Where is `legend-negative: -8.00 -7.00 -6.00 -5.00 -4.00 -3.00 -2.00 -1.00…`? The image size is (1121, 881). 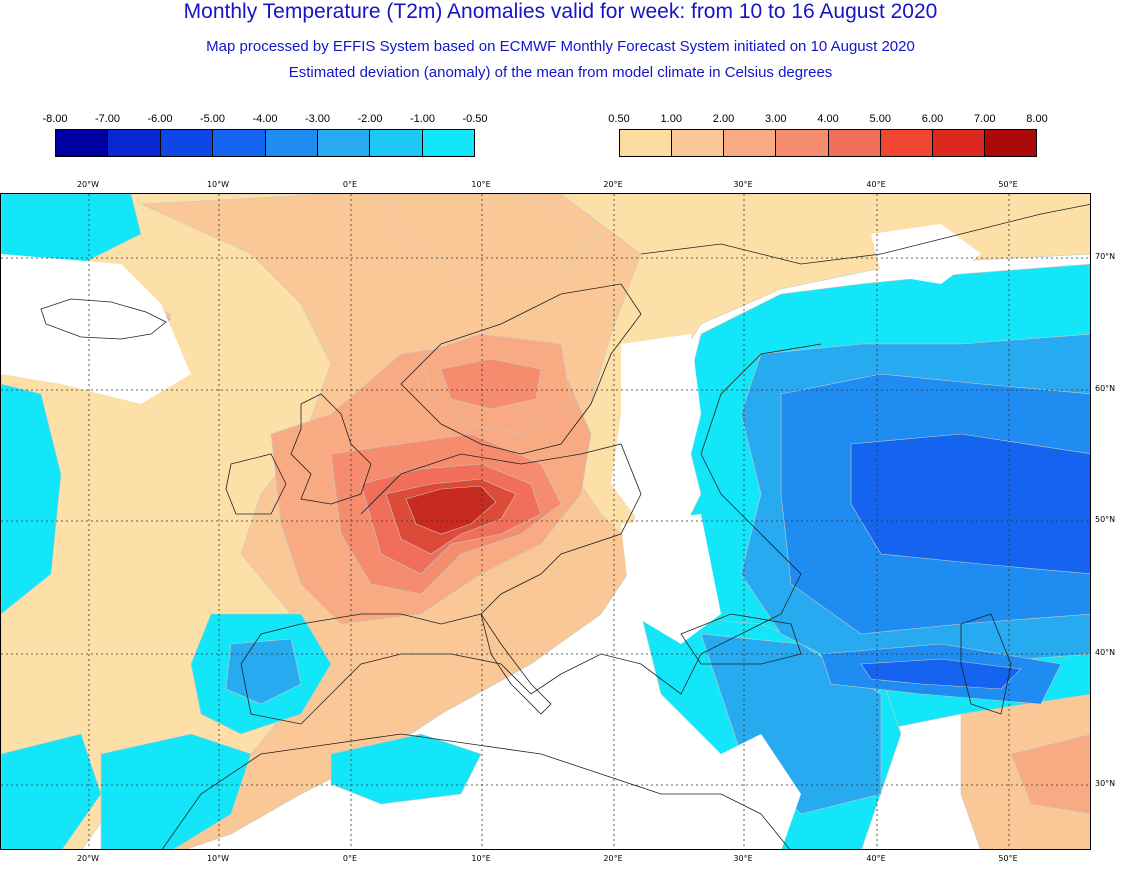
legend-negative: -8.00 -7.00 -6.00 -5.00 -4.00 -3.00 -2.00 -1.00… is located at coordinates (265, 135).